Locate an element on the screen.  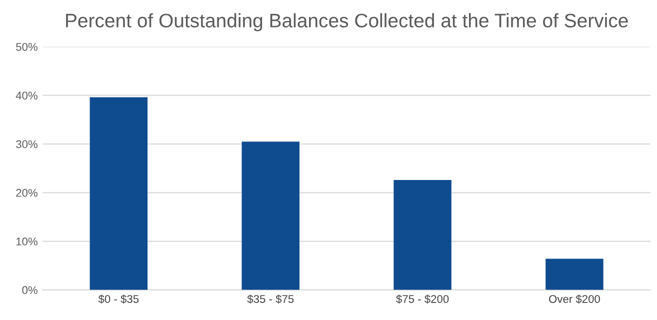
x-tick-label: $0 - $35 is located at coordinates (118, 299).